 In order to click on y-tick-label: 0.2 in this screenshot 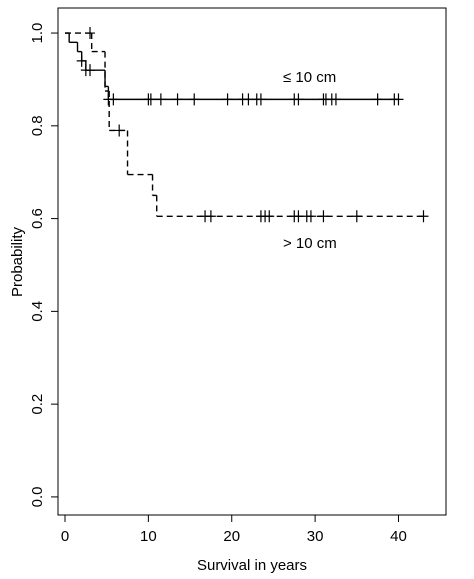, I will do `click(37, 404)`.